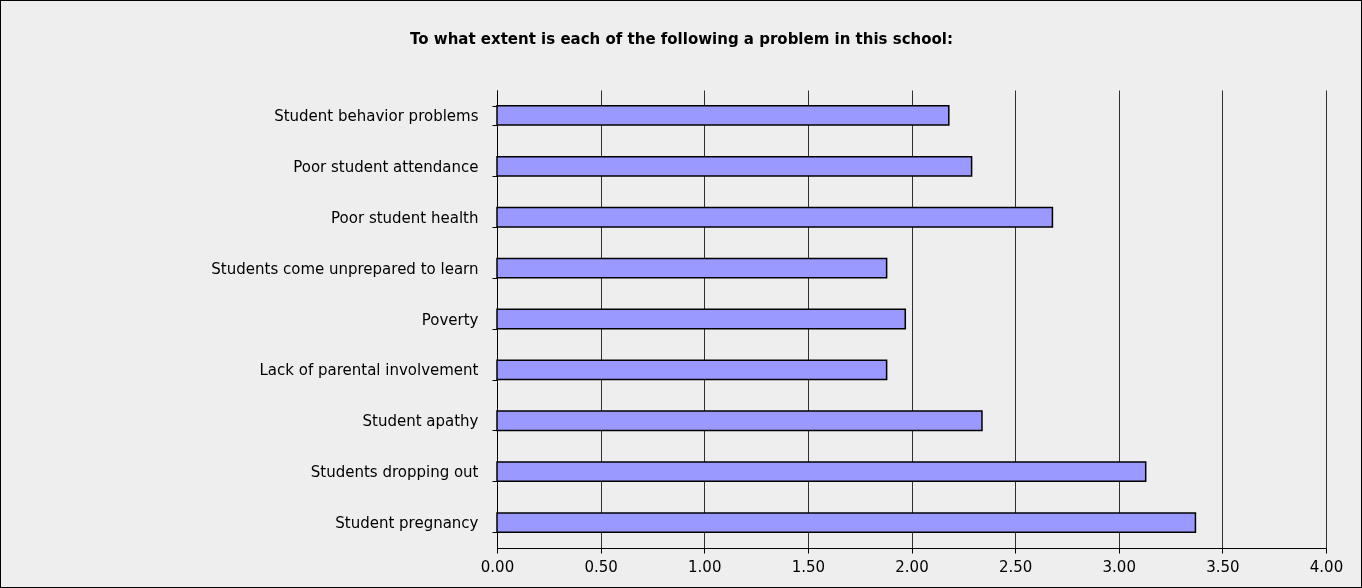 This screenshot has height=588, width=1362. Describe the element at coordinates (1015, 566) in the screenshot. I see `x-tick-label: 2.50` at that location.